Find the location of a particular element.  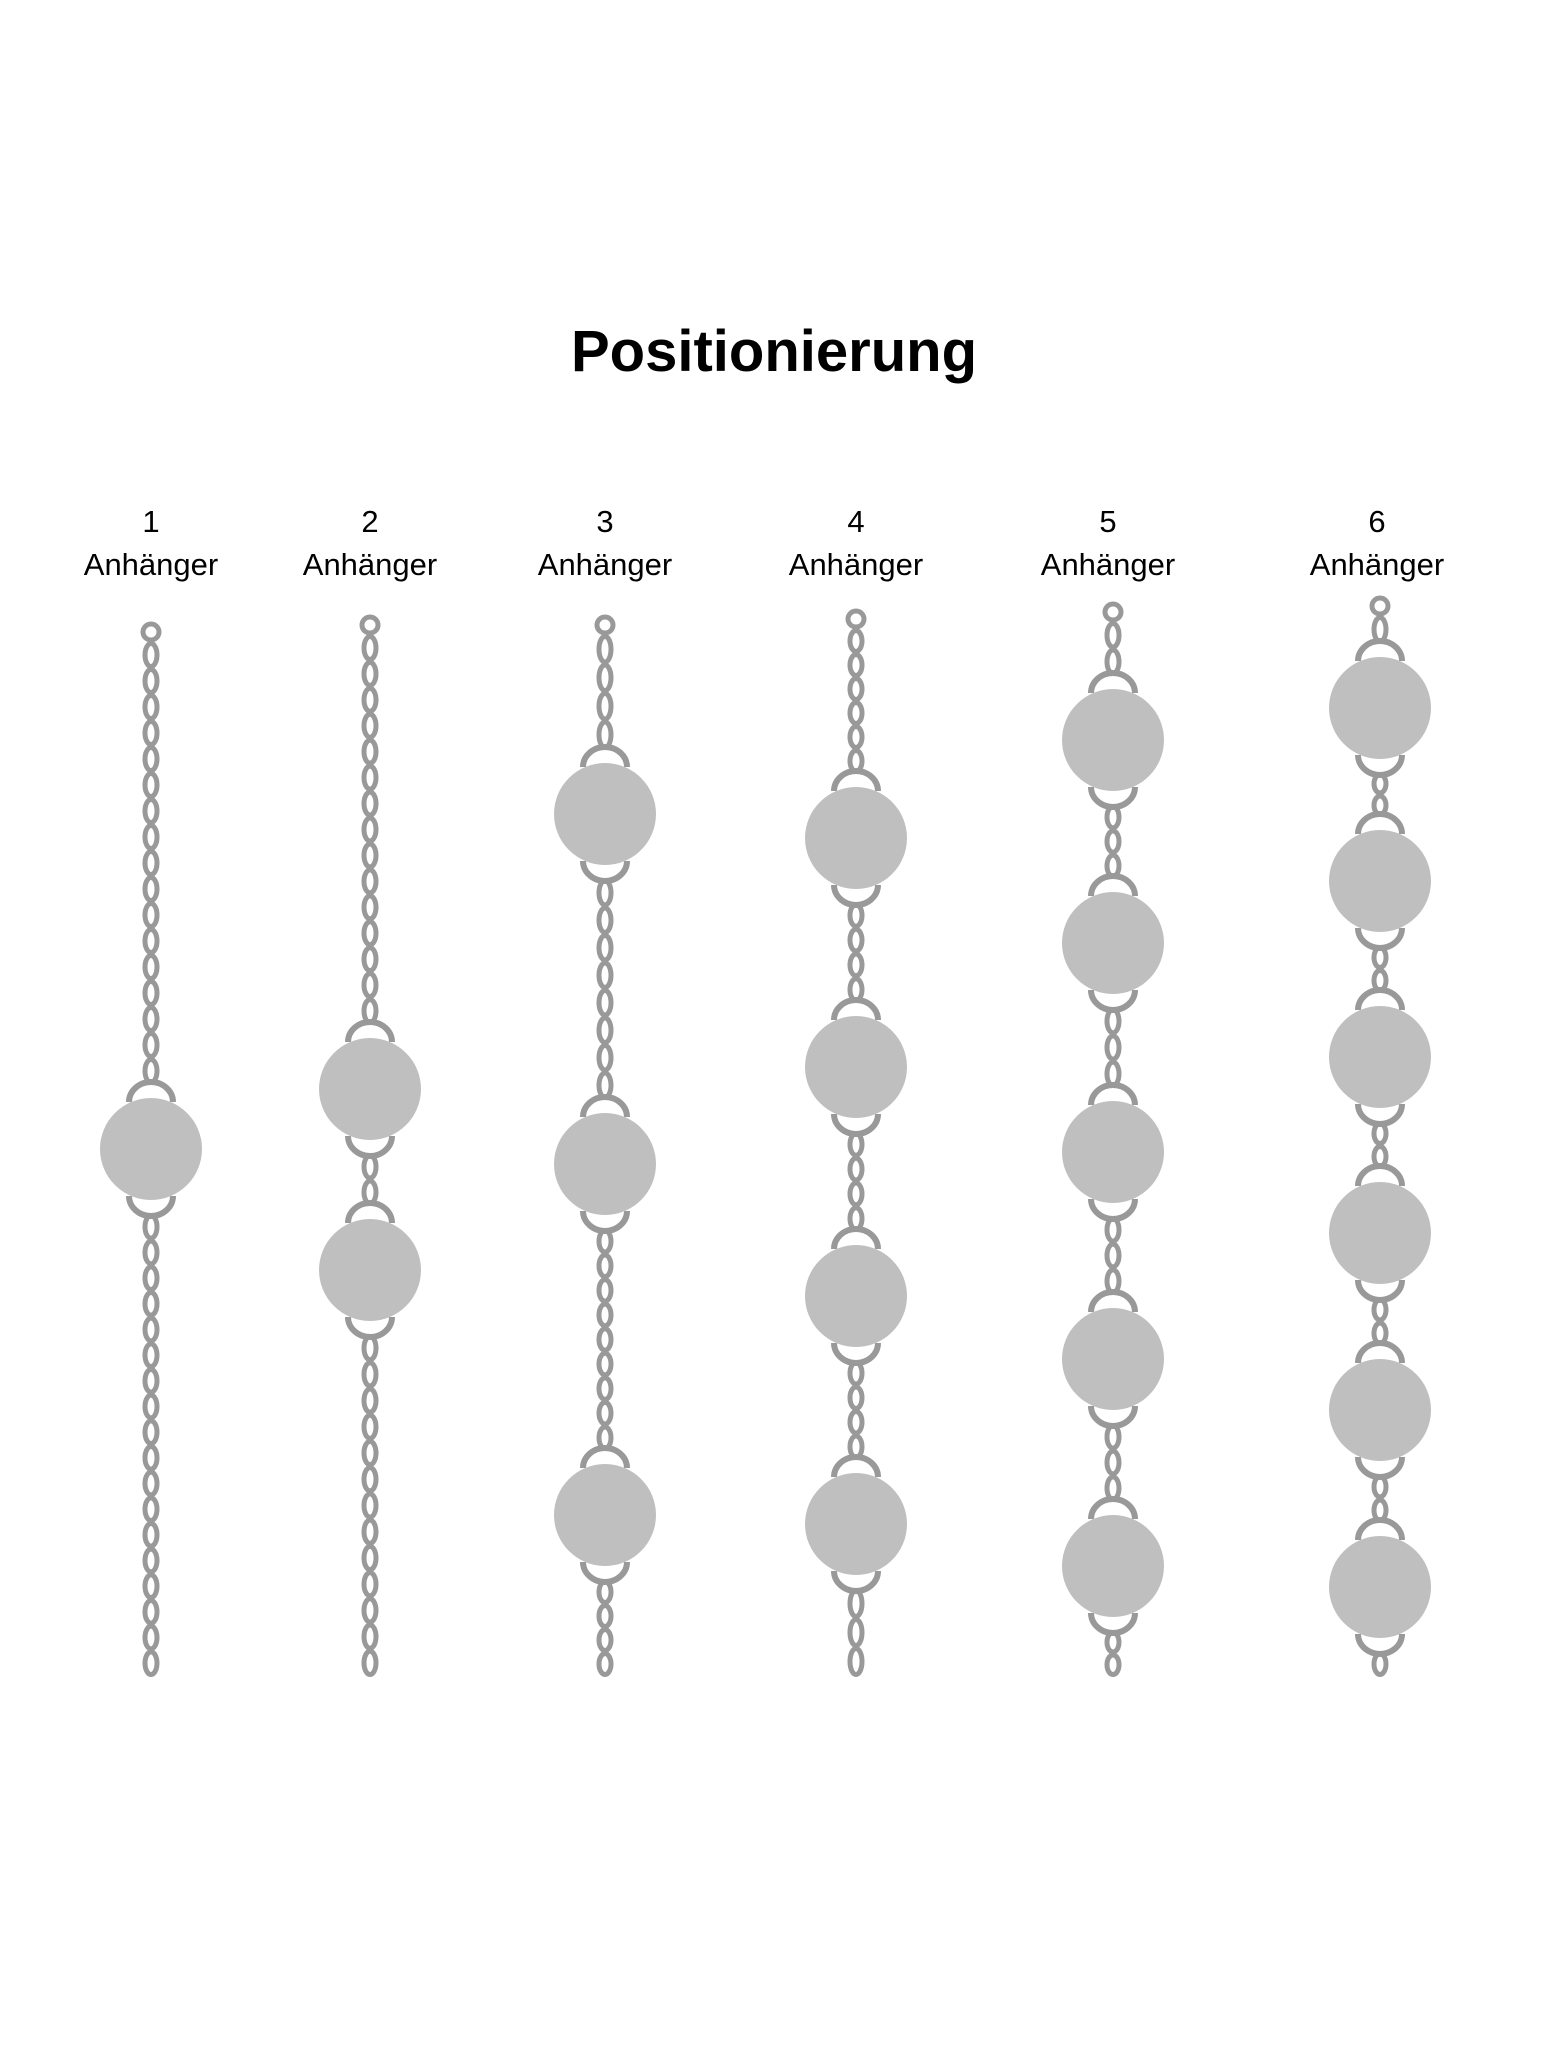

column-label-5: 5 Anhänger is located at coordinates (1108, 543).